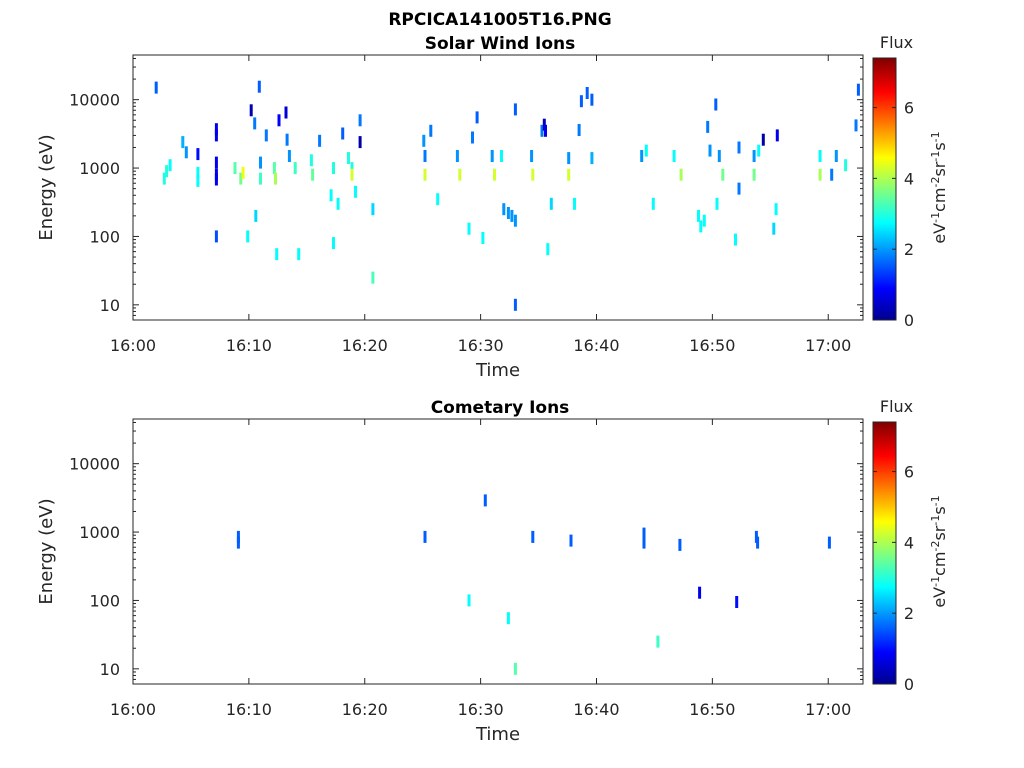 The width and height of the screenshot is (1024, 768). Describe the element at coordinates (133, 345) in the screenshot. I see `x-tick-label: 16:00` at that location.